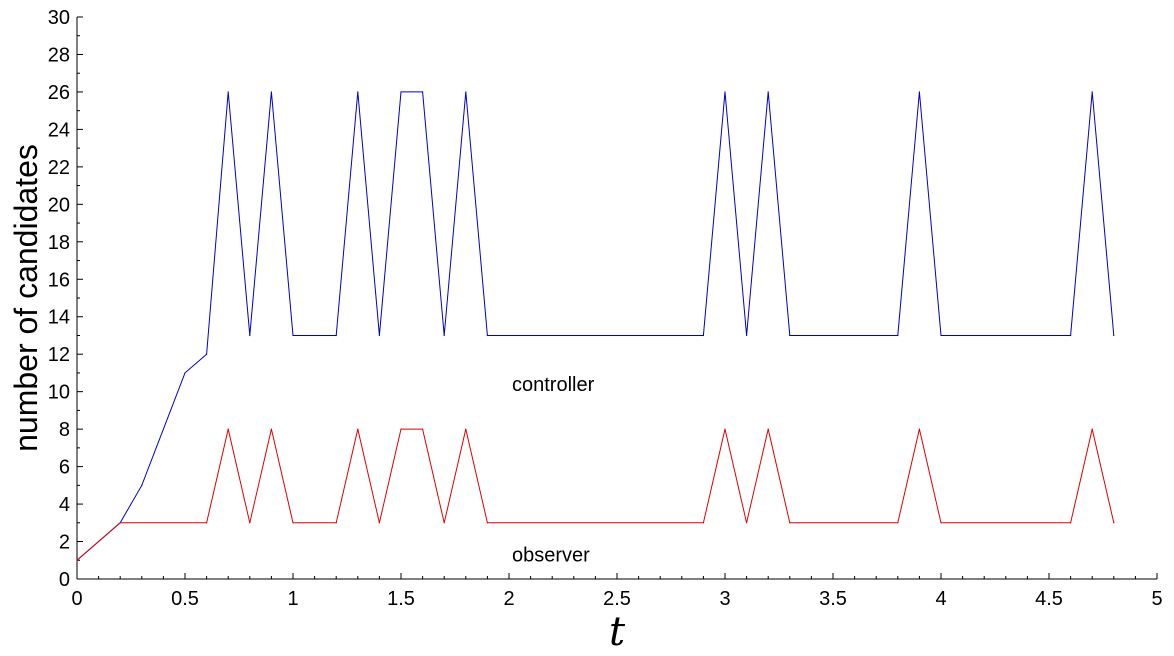  I want to click on x-ticks: 0 0.5 1 1.5 2 2.5 3 3.5 4 4.5 5, so click(617, 591).